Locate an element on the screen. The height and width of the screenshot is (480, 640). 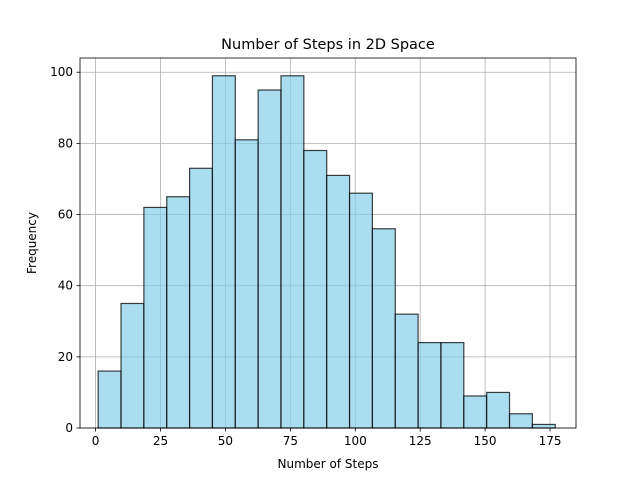
x-axis-ticks: 0 25 50 75 100 125 150 175 is located at coordinates (327, 438).